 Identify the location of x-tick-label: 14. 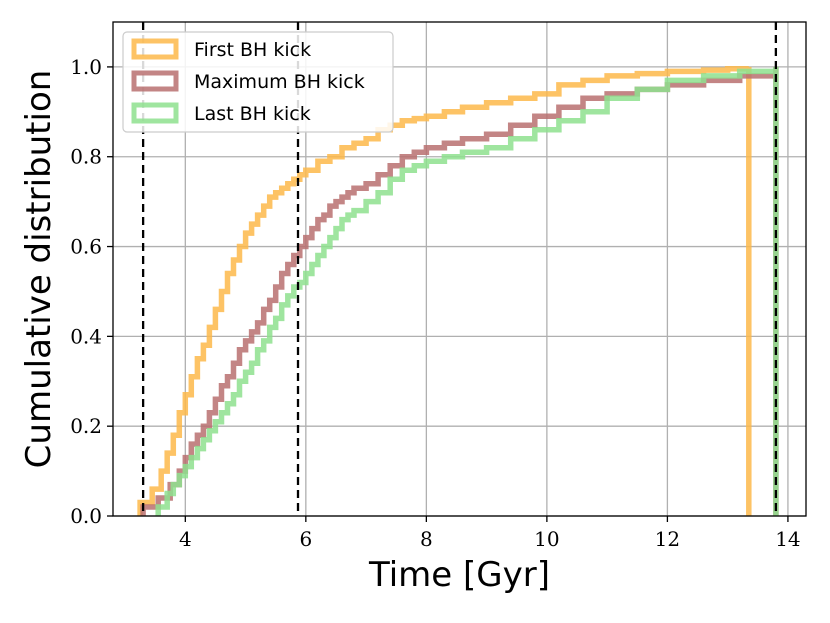
(787, 539).